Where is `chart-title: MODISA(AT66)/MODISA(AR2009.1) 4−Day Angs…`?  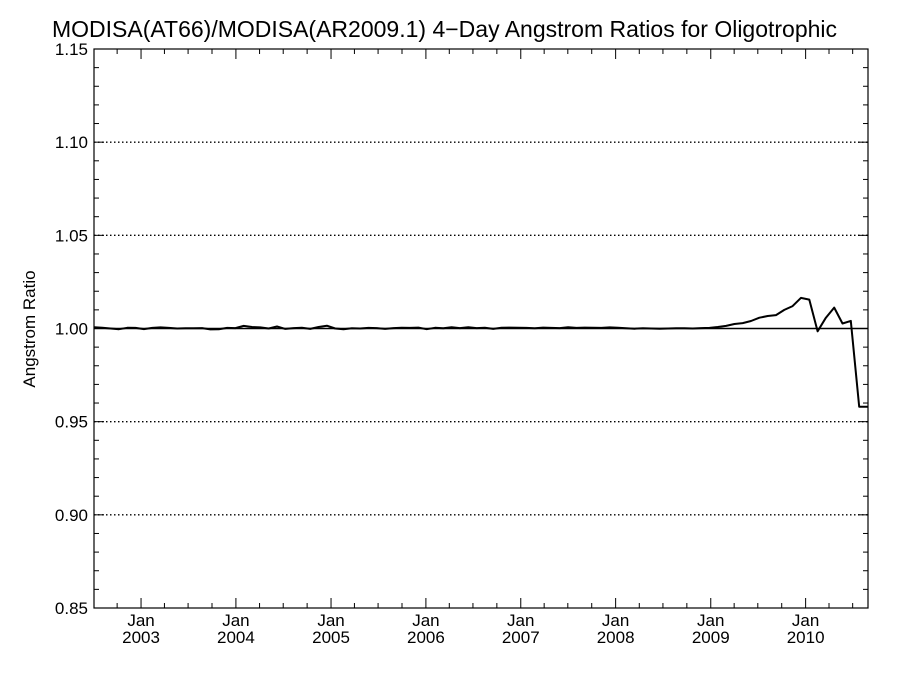 chart-title: MODISA(AT66)/MODISA(AR2009.1) 4−Day Angs… is located at coordinates (445, 29).